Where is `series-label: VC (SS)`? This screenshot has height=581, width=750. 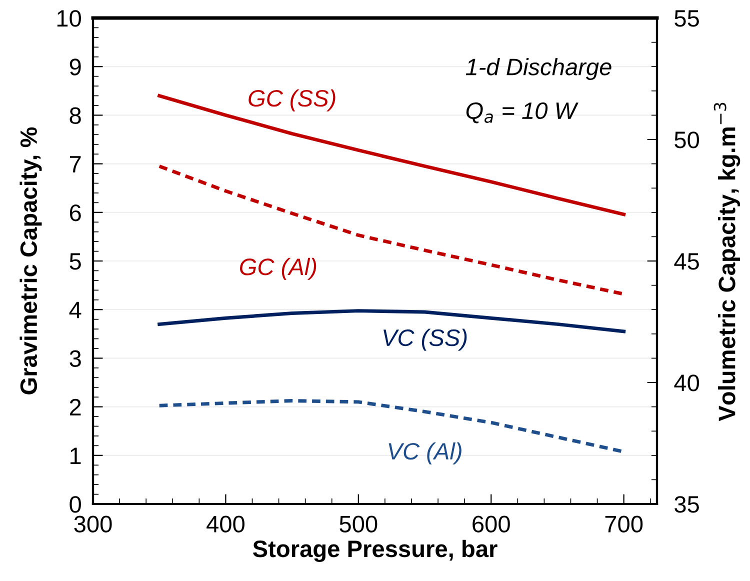 series-label: VC (SS) is located at coordinates (425, 339).